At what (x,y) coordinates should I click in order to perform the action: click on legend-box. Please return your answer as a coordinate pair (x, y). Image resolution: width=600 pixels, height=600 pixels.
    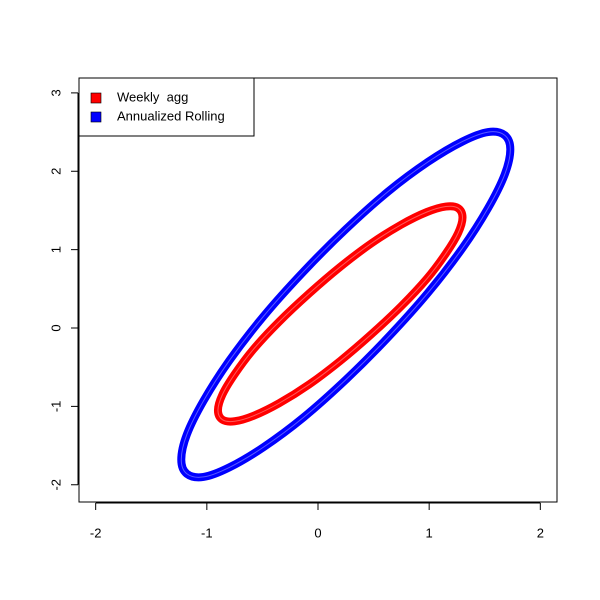
    Looking at the image, I should click on (166, 107).